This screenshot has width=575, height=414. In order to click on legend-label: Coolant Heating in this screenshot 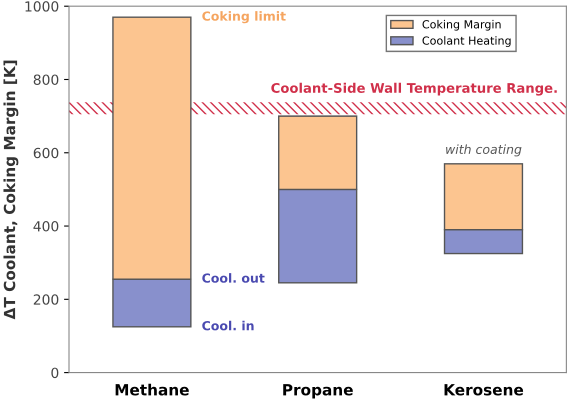, I will do `click(466, 41)`.